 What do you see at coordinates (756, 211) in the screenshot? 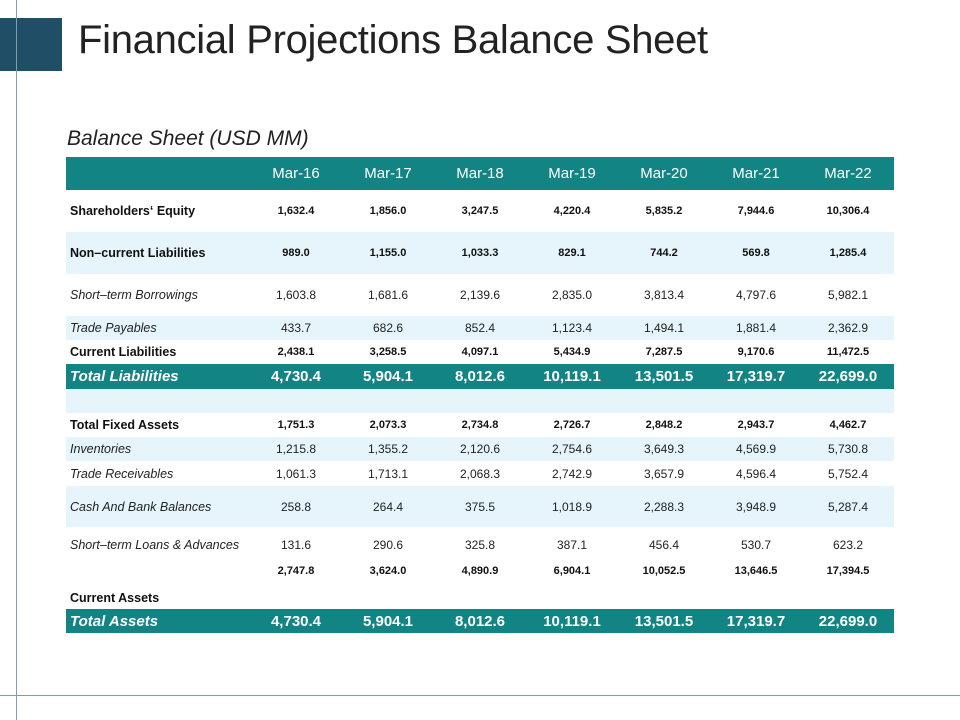
I see `value-cell: 7,944.6` at bounding box center [756, 211].